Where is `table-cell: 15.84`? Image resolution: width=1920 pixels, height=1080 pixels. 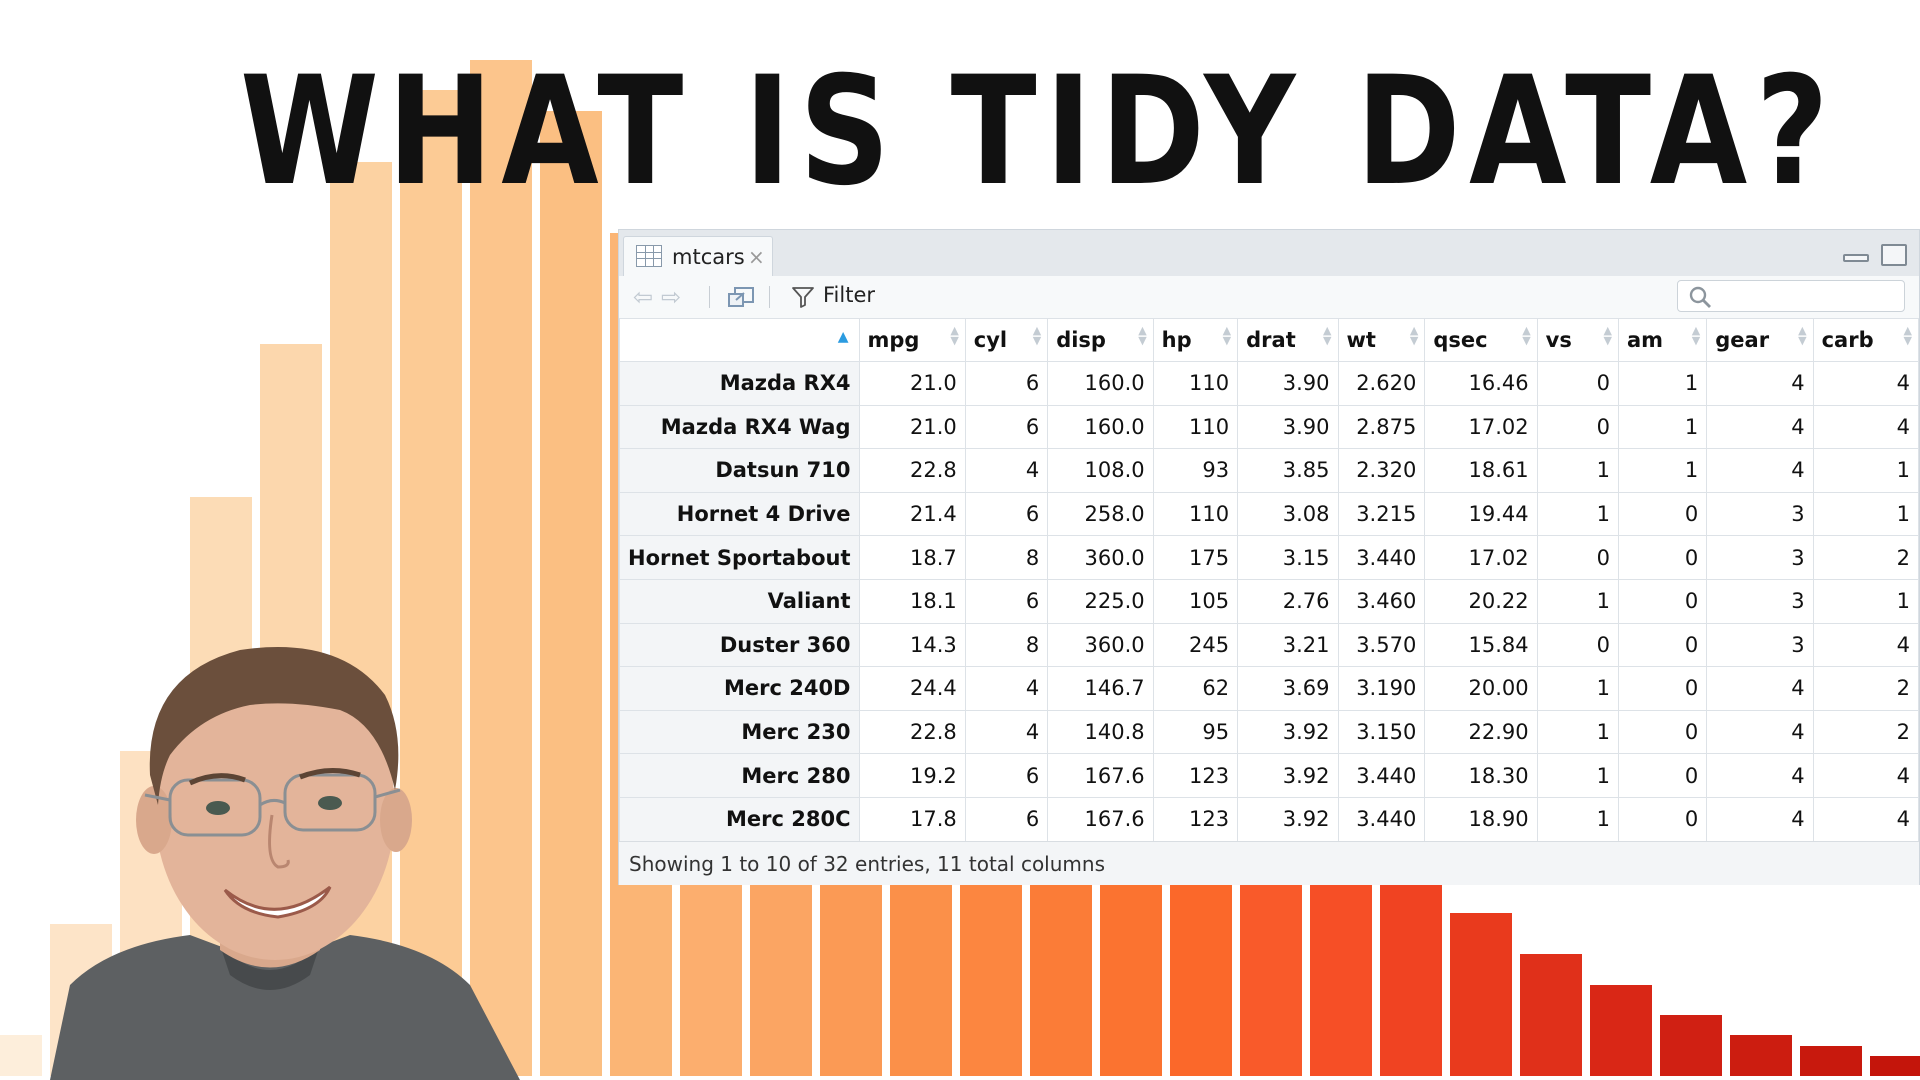
table-cell: 15.84 is located at coordinates (1481, 645).